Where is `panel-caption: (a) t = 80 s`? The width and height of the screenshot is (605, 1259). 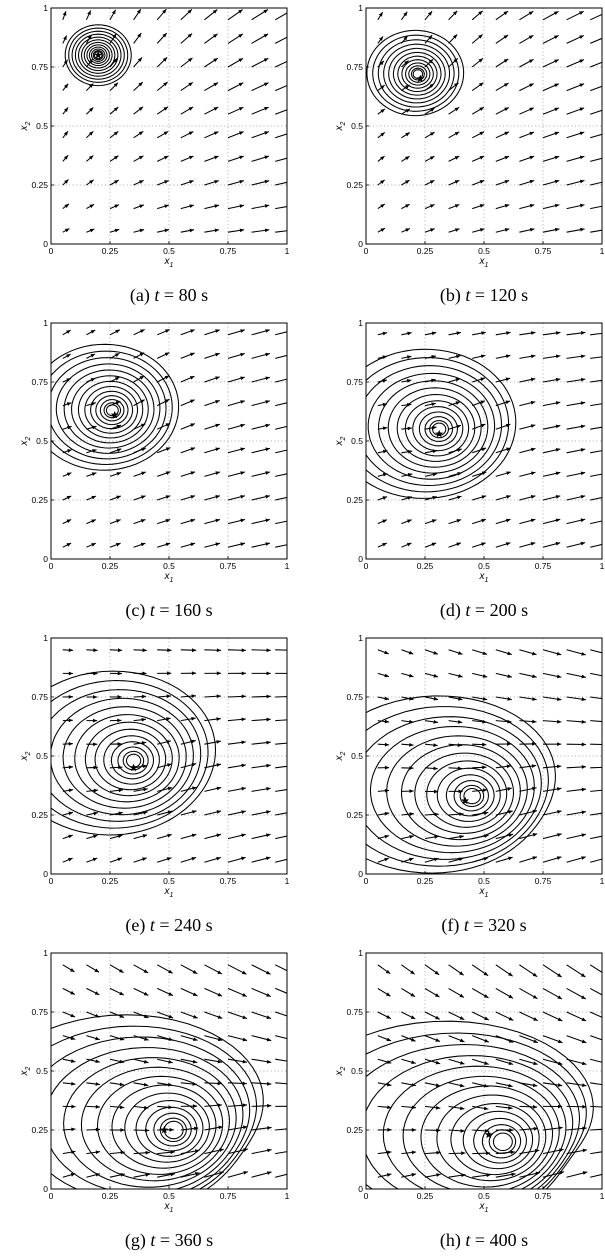 panel-caption: (a) t = 80 s is located at coordinates (169, 295).